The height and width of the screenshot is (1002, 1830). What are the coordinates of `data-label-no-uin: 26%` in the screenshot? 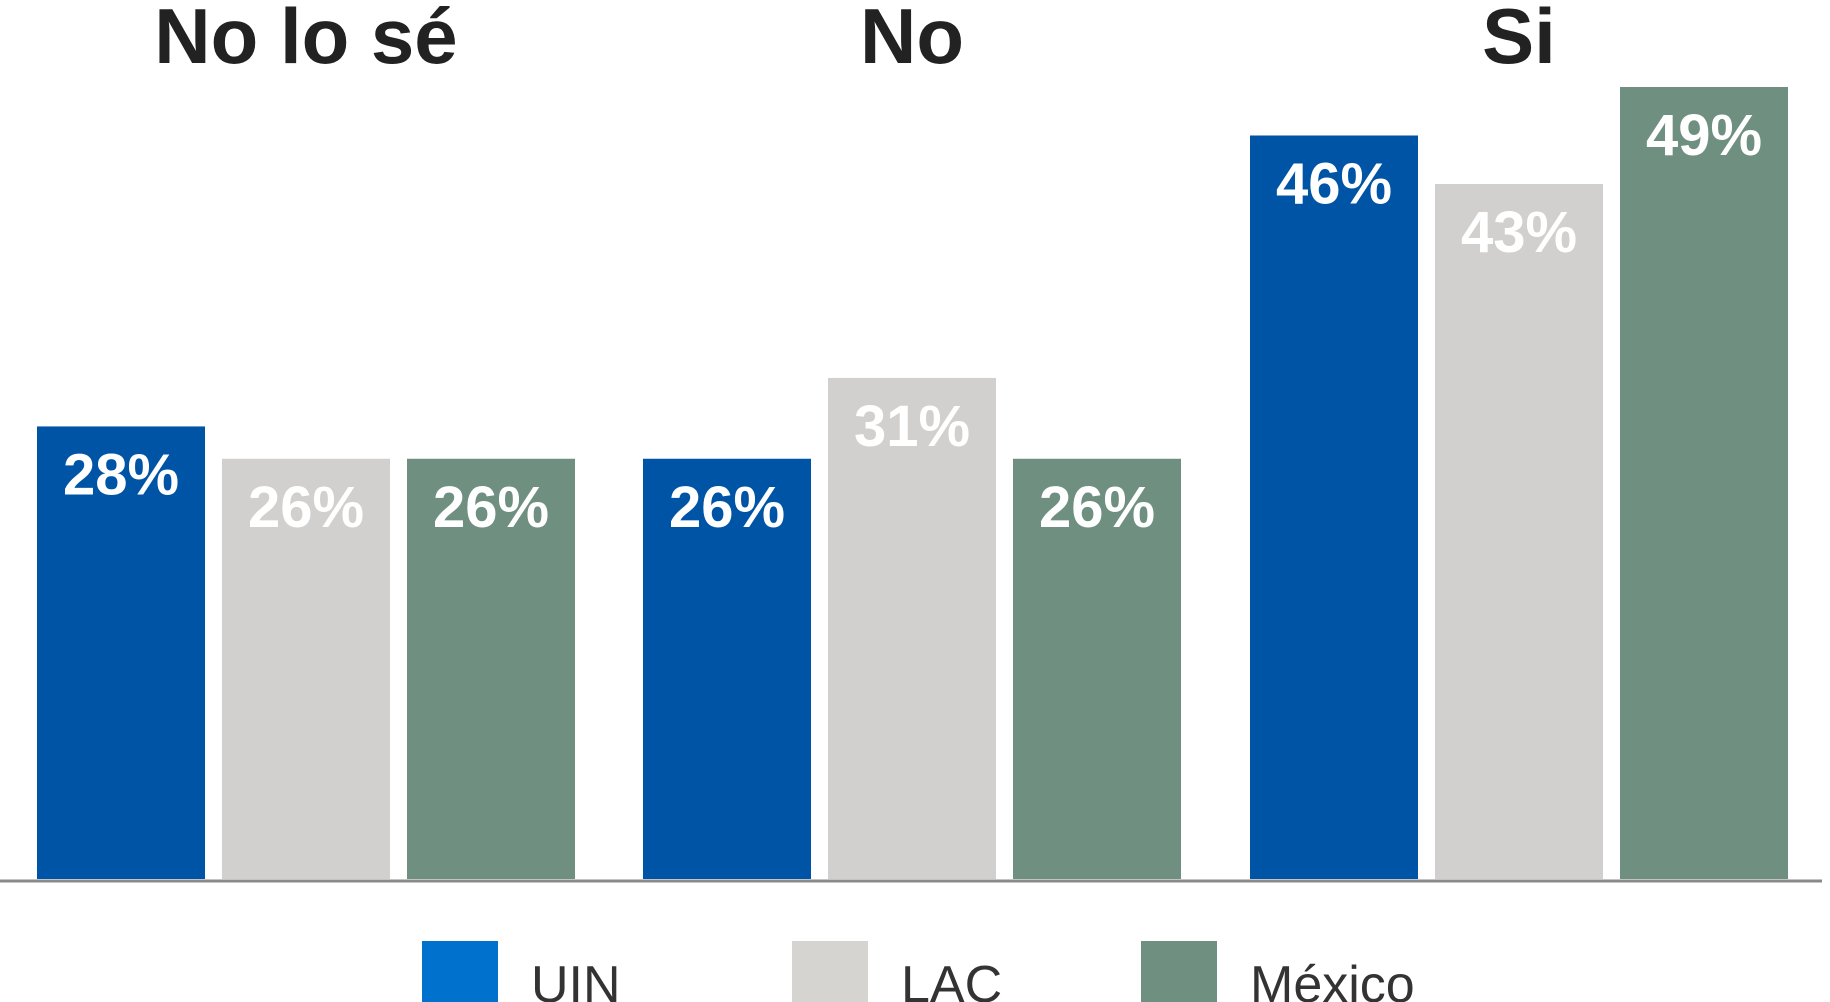 It's located at (727, 507).